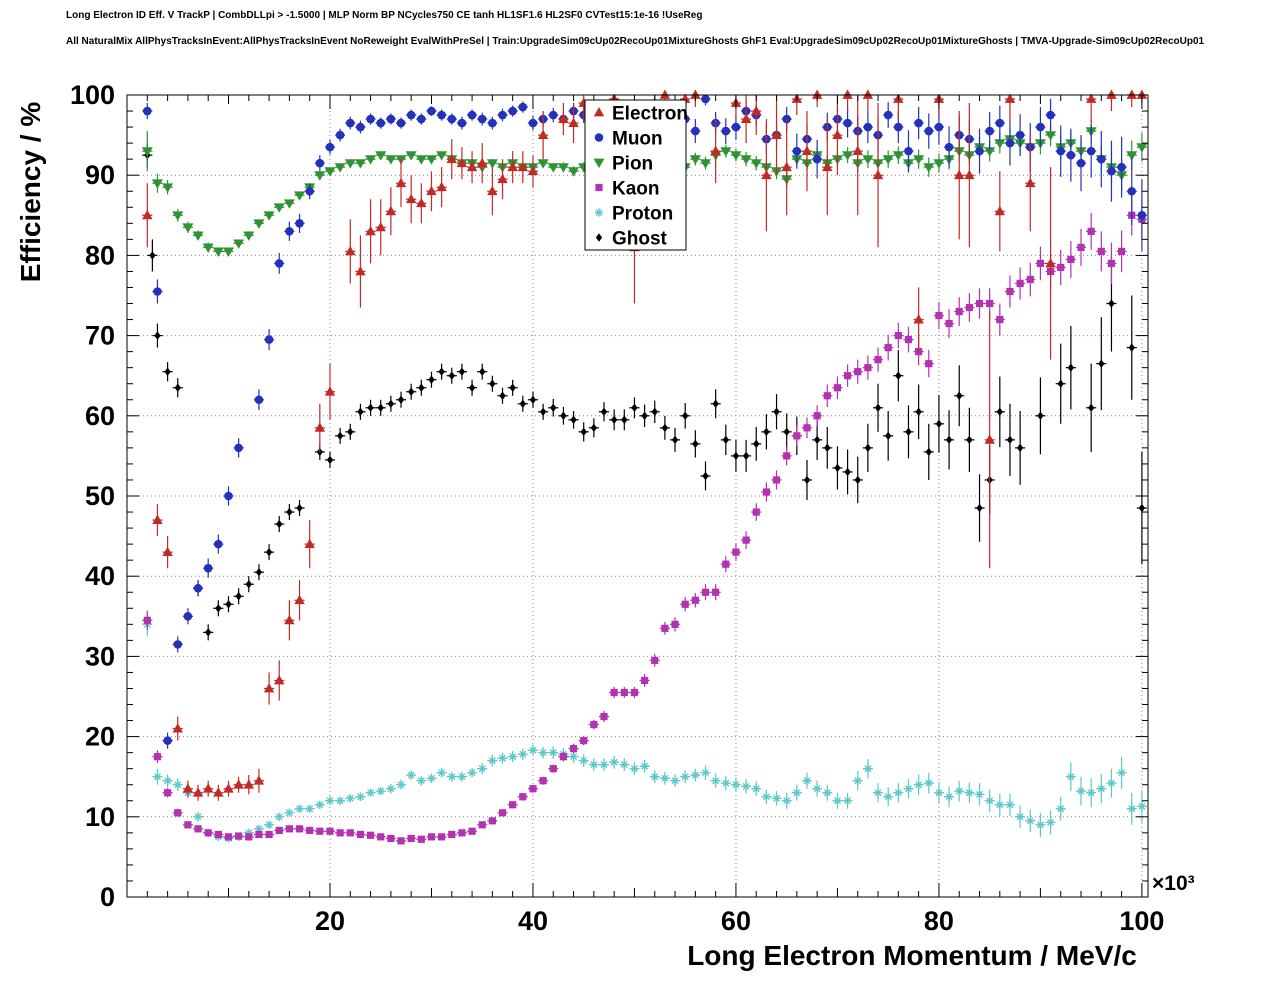  What do you see at coordinates (632, 164) in the screenshot?
I see `svg-text: Pion` at bounding box center [632, 164].